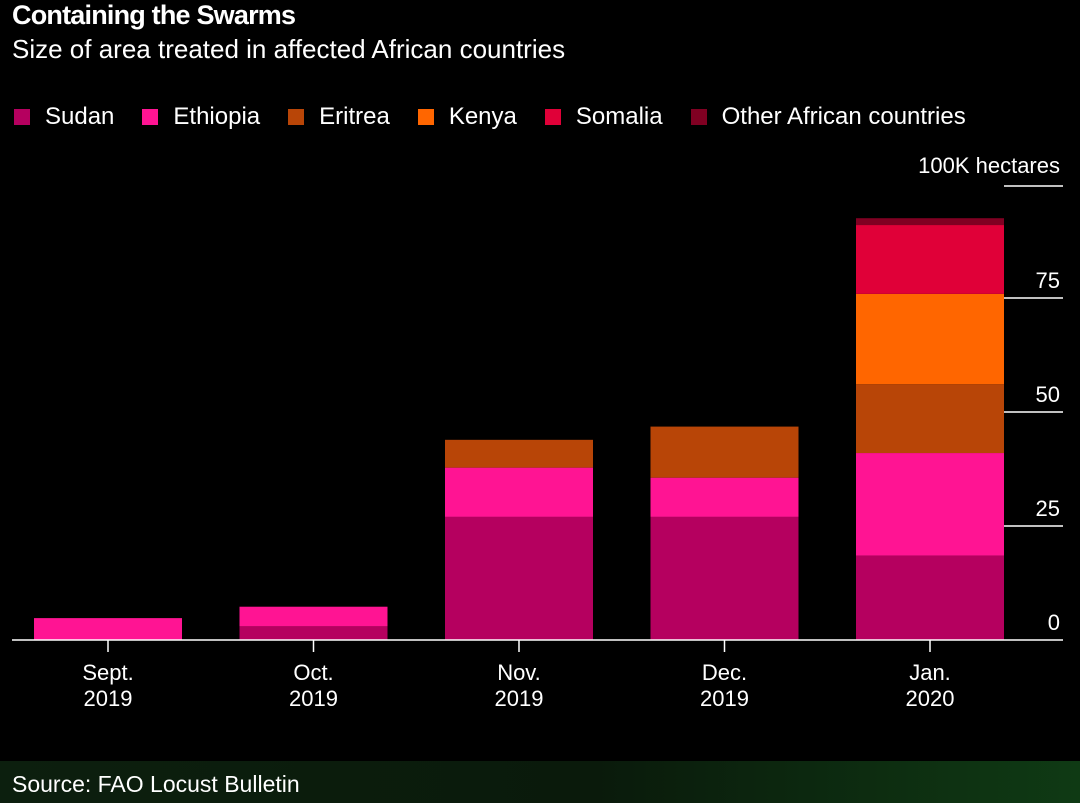 The width and height of the screenshot is (1080, 803). I want to click on legend-label-other: Other African countries, so click(843, 116).